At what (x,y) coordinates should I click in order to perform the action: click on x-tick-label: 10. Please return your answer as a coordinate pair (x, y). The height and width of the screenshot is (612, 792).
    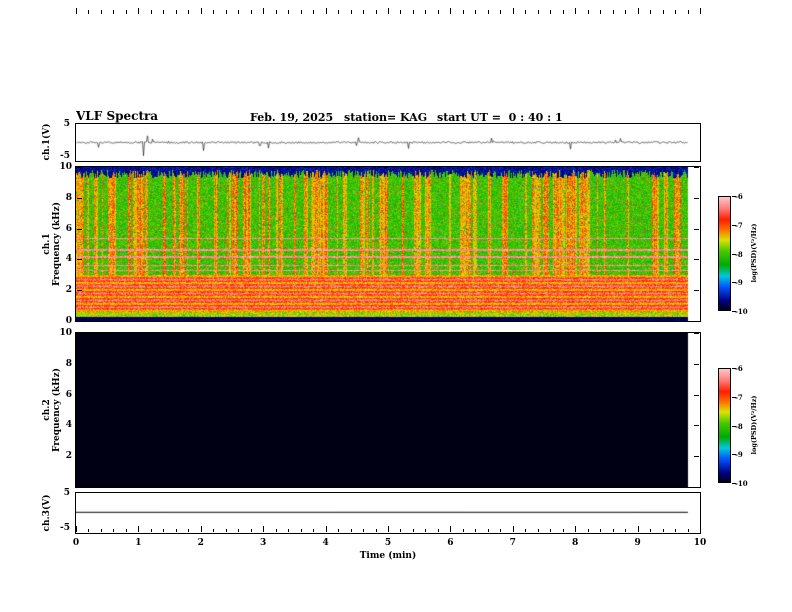
    Looking at the image, I should click on (700, 543).